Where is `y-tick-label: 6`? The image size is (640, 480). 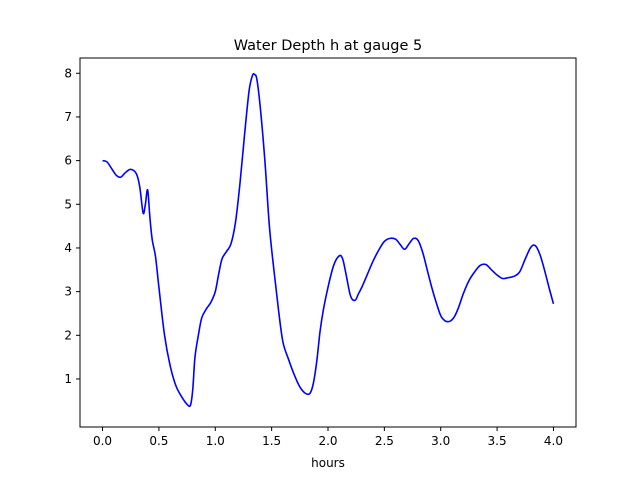
y-tick-label: 6 is located at coordinates (68, 161).